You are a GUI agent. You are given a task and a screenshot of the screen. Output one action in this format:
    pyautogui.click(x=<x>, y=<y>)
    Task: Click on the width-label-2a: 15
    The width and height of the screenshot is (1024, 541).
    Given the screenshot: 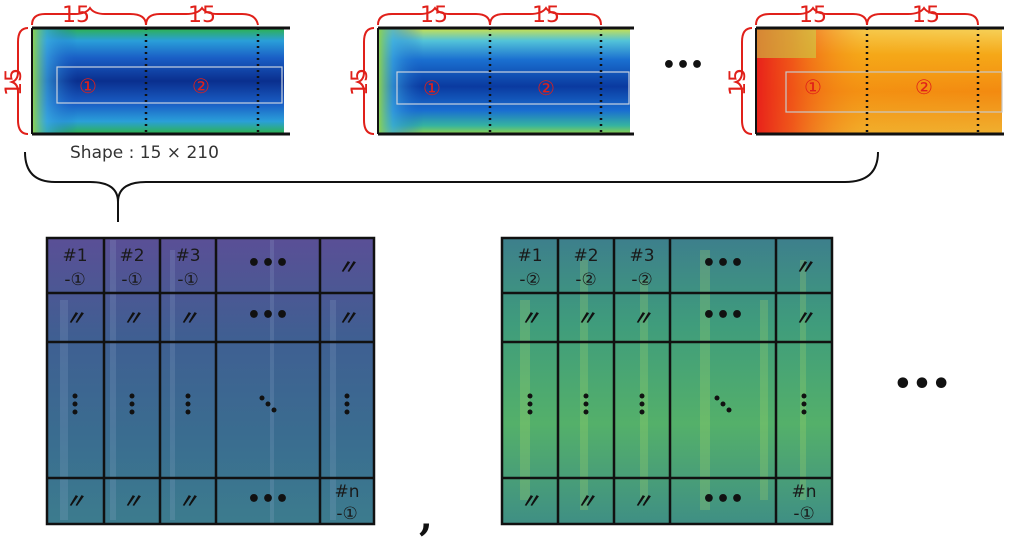 What is the action you would take?
    pyautogui.click(x=434, y=15)
    